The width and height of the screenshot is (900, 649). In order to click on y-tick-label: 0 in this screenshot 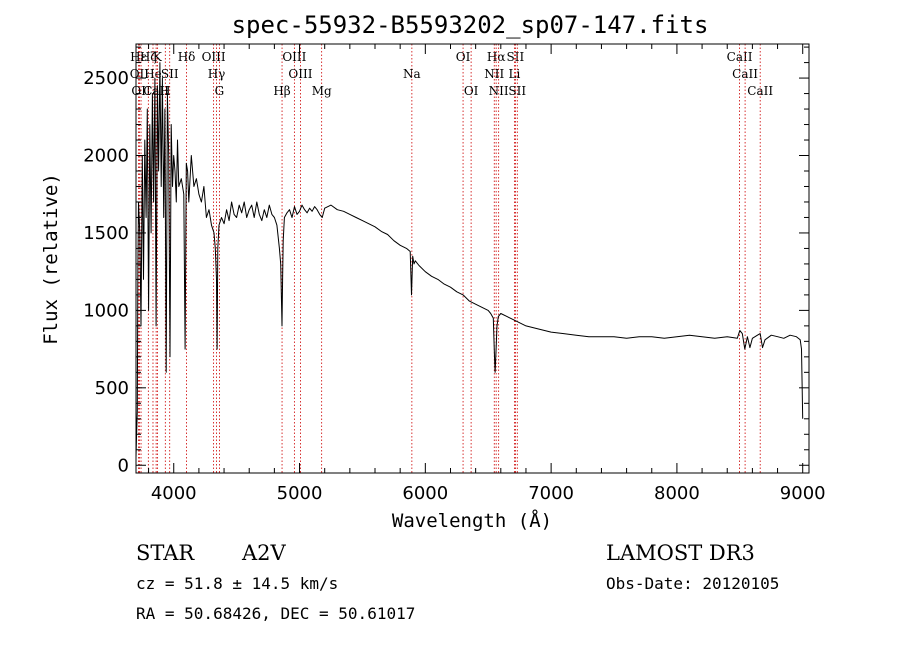, I will do `click(123, 465)`.